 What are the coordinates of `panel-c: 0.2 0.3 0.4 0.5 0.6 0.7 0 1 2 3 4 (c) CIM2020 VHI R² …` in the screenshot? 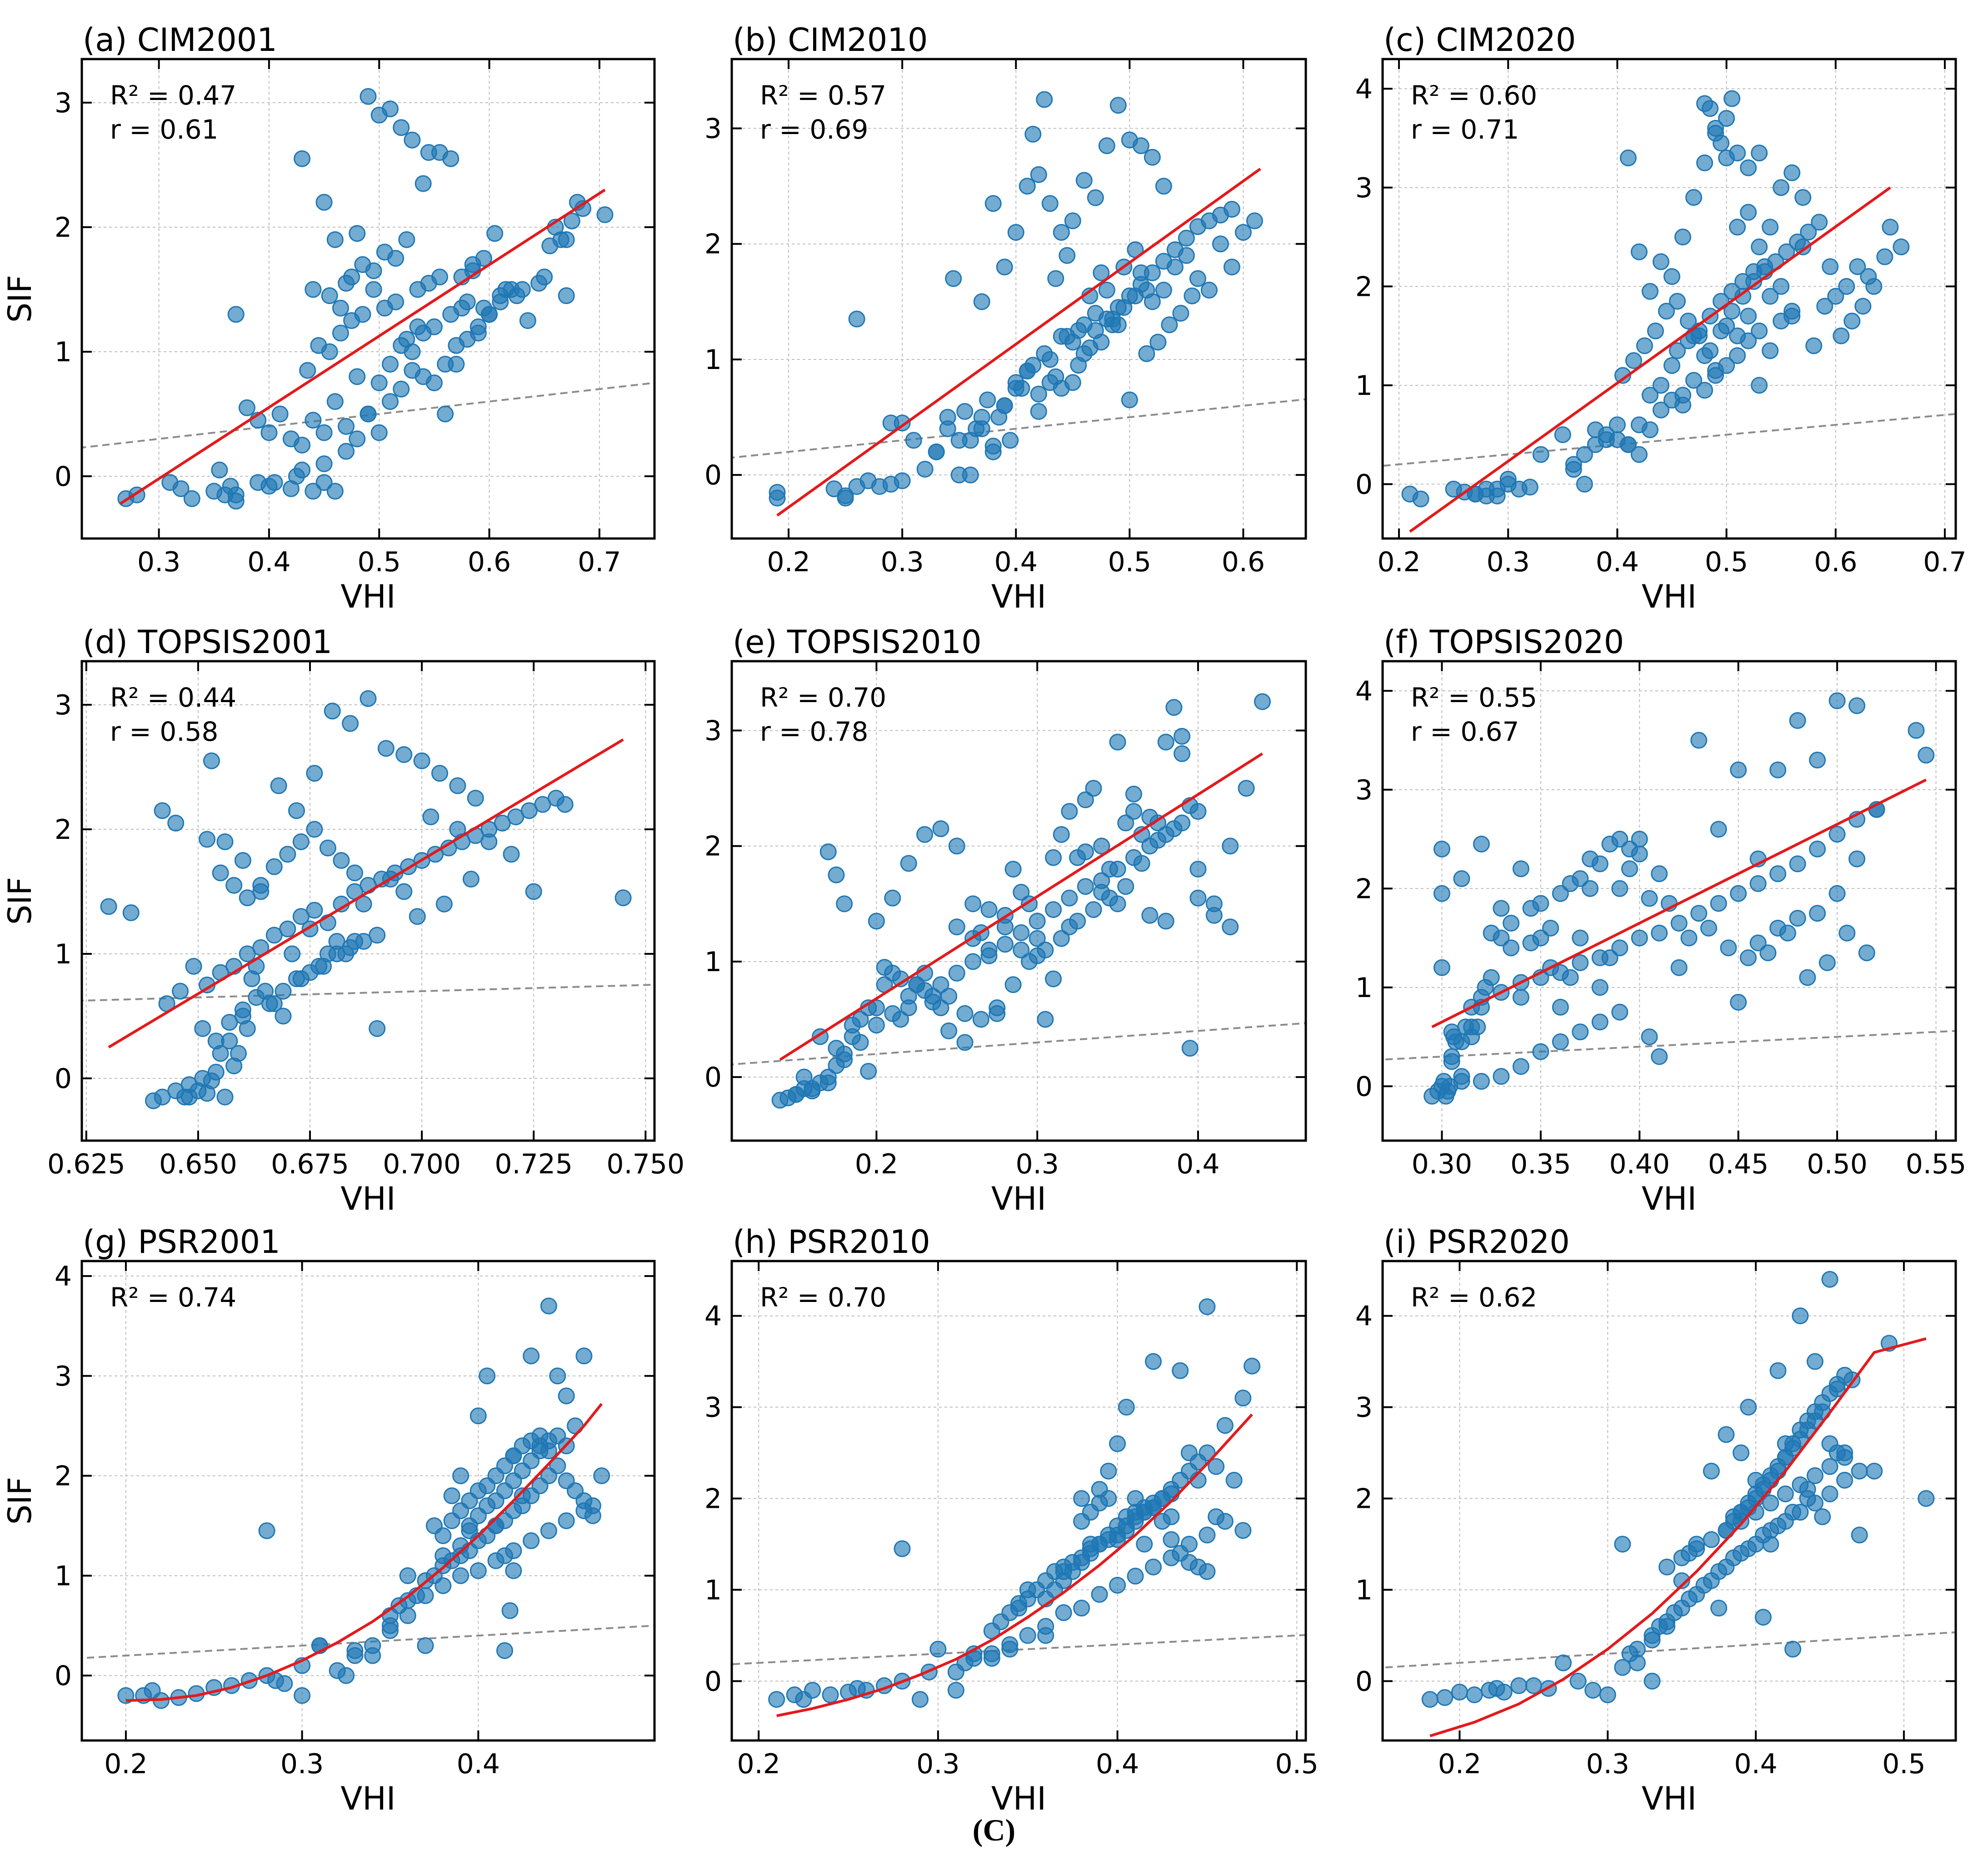 It's located at (1661, 318).